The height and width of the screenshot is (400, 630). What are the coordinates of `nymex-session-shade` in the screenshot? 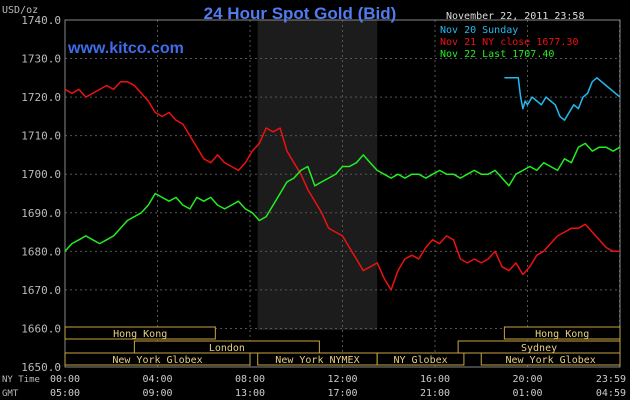 It's located at (317, 175).